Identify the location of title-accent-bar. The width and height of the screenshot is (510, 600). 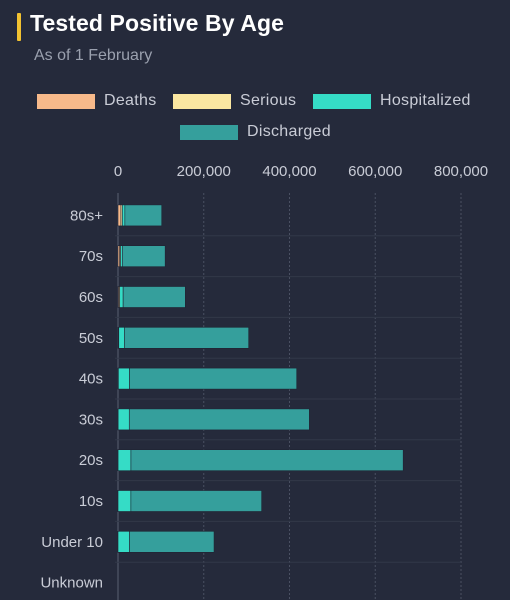
(19, 27).